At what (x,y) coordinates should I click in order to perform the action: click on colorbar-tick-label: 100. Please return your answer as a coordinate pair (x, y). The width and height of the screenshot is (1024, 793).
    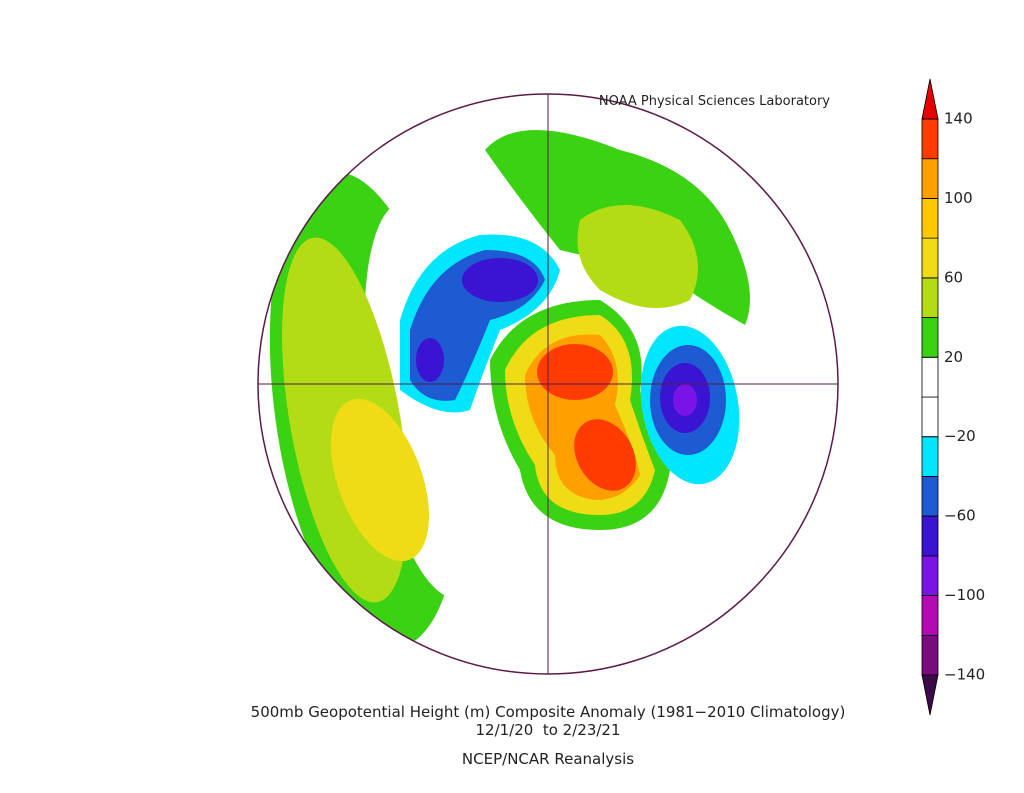
    Looking at the image, I should click on (958, 198).